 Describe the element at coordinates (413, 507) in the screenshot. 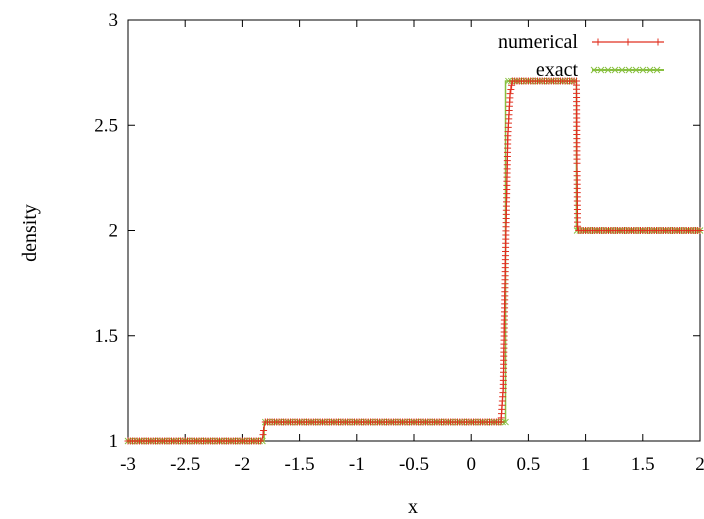

I see `x-axis-label: x` at that location.